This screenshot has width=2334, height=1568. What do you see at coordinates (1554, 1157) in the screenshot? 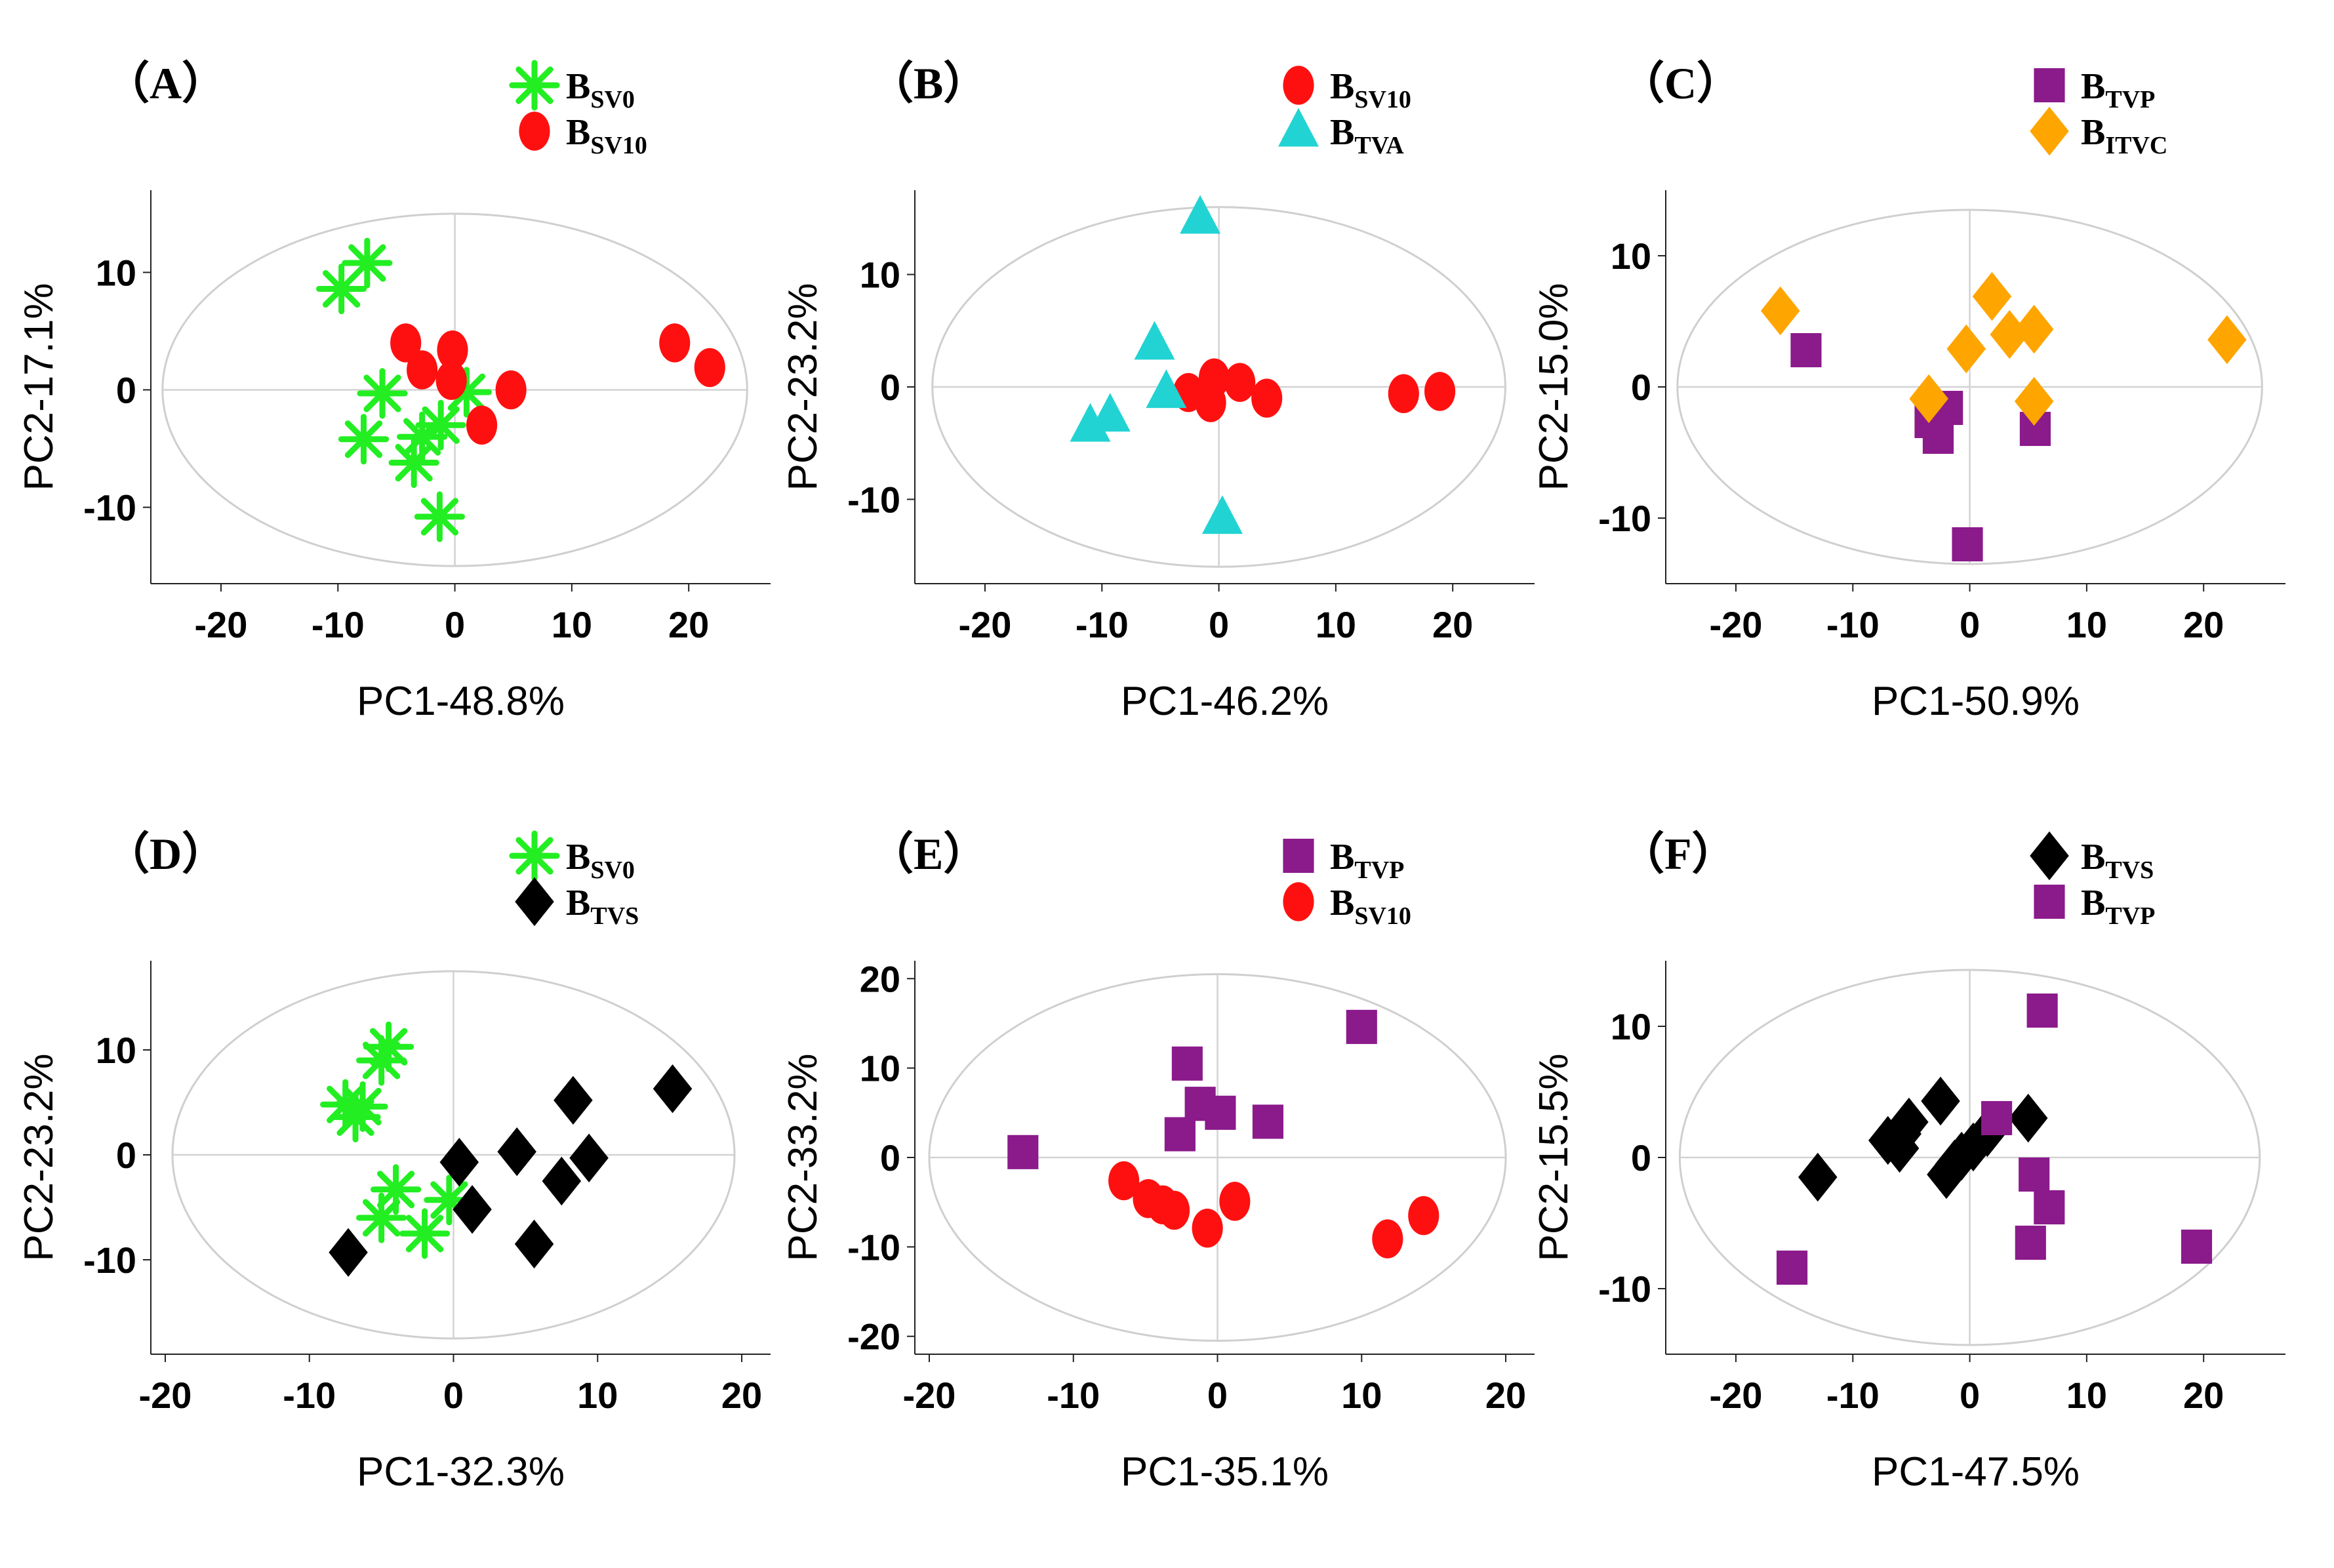
I see `y-axis-label: PC2-15.5%` at bounding box center [1554, 1157].